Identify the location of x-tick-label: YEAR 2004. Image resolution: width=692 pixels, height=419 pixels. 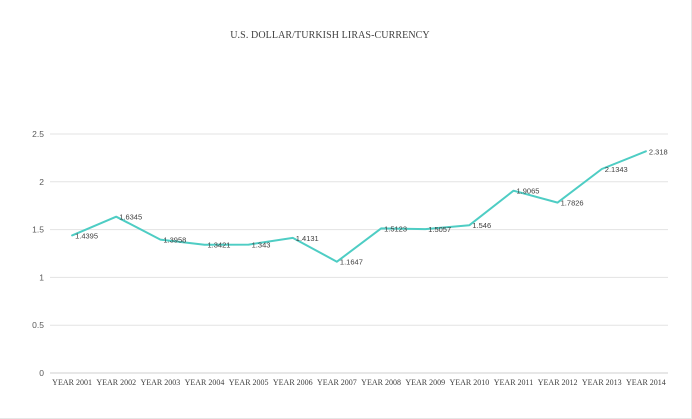
(205, 382).